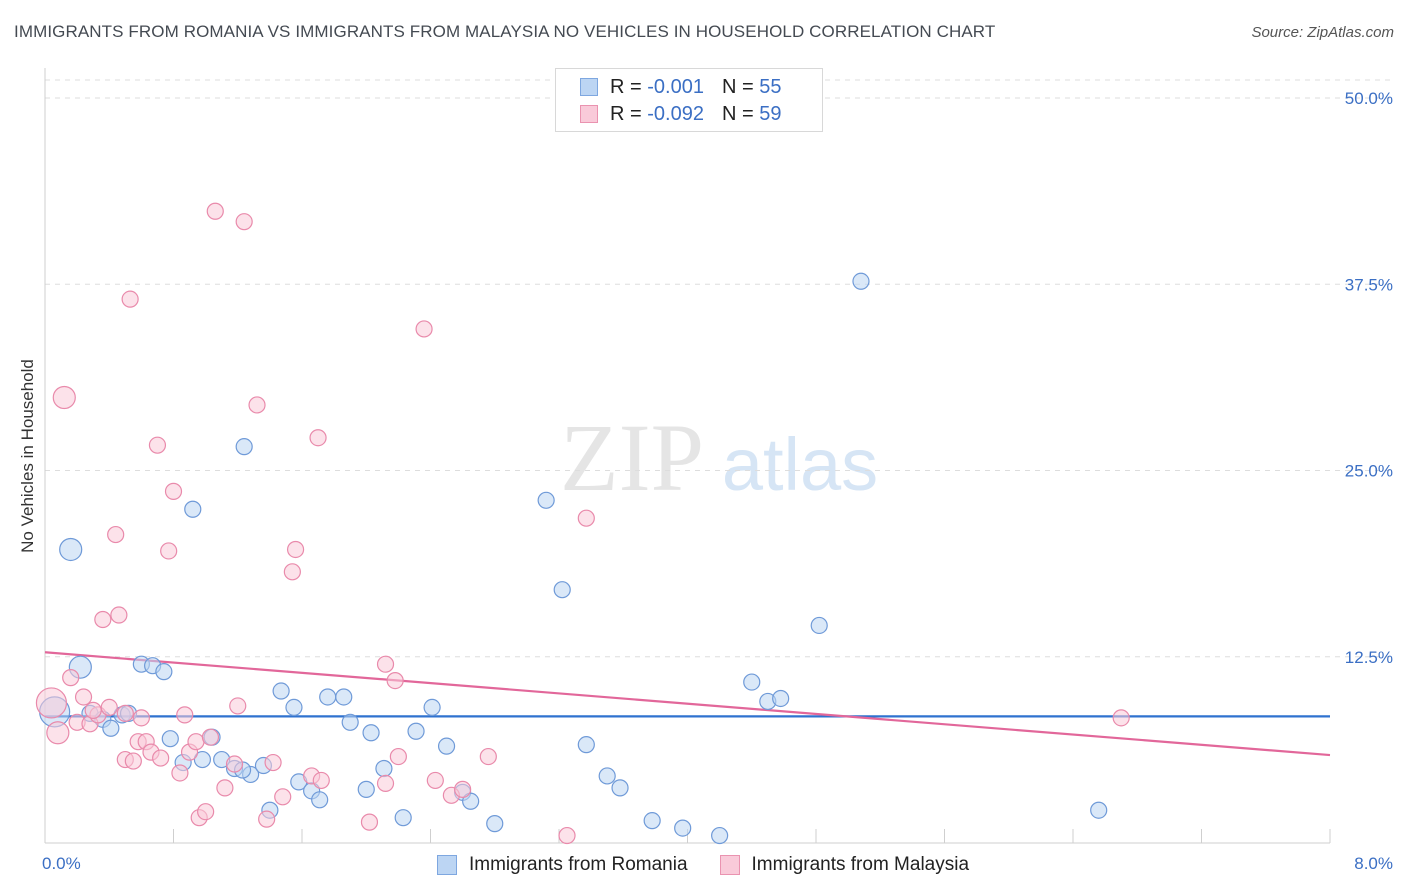  Describe the element at coordinates (675, 86) in the screenshot. I see `romania-r-value: -0.001` at that location.